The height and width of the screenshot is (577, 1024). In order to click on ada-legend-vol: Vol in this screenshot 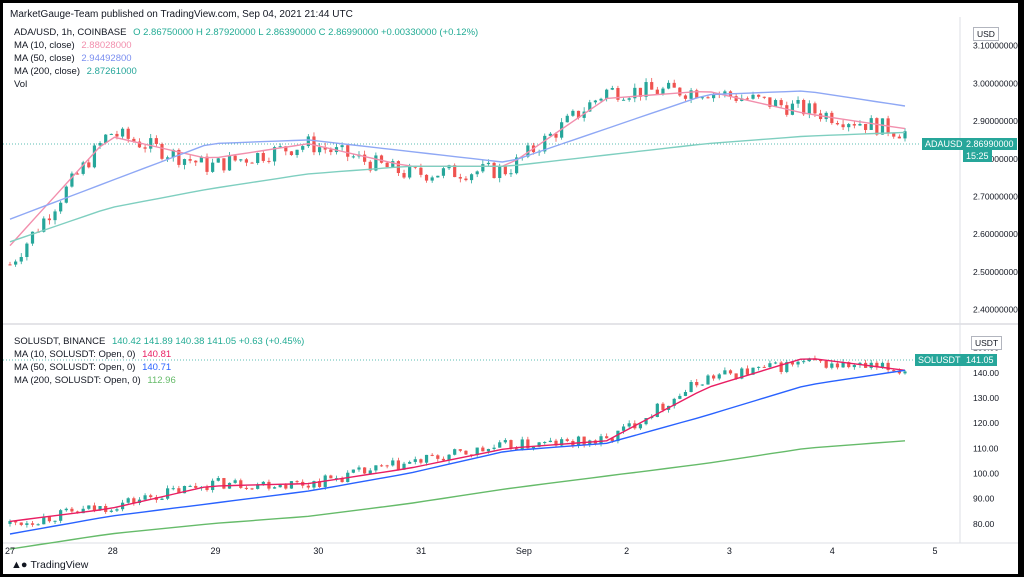, I will do `click(21, 84)`.